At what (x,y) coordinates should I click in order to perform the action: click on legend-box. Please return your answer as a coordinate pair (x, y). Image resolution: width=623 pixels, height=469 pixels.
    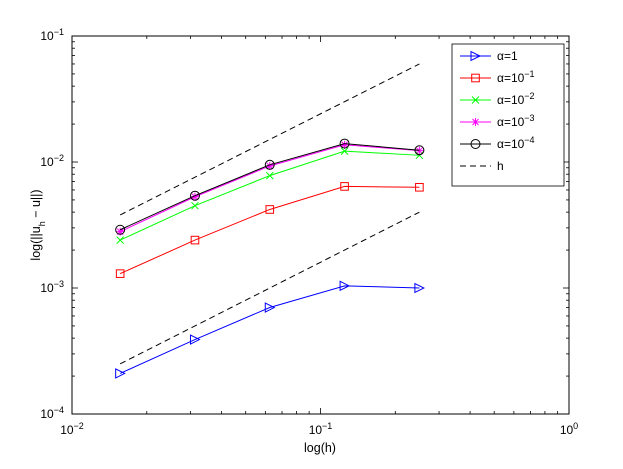
    Looking at the image, I should click on (508, 115).